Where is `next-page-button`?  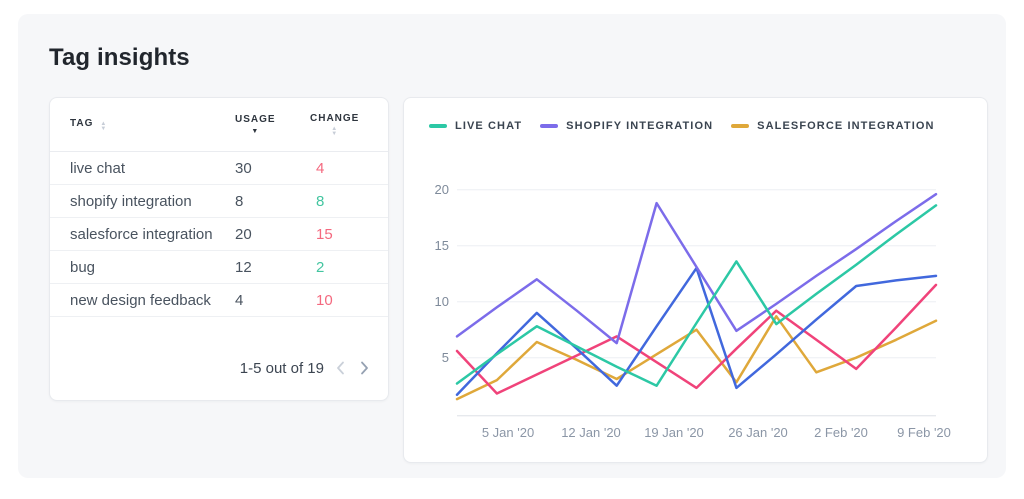
next-page-button is located at coordinates (364, 368).